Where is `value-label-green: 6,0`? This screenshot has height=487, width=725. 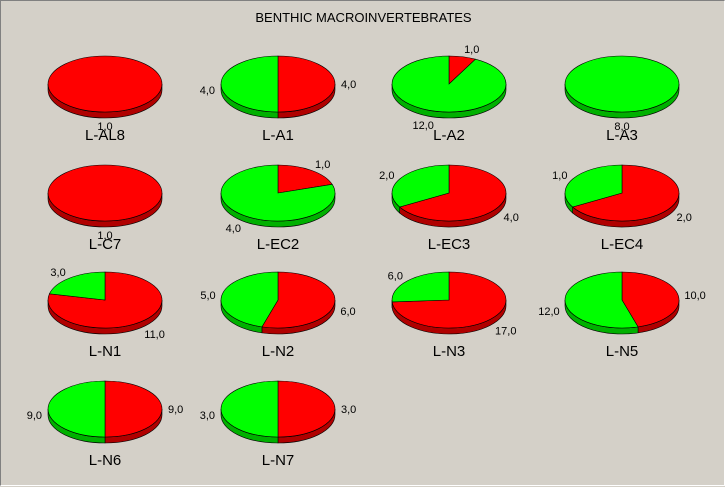
value-label-green: 6,0 is located at coordinates (395, 276).